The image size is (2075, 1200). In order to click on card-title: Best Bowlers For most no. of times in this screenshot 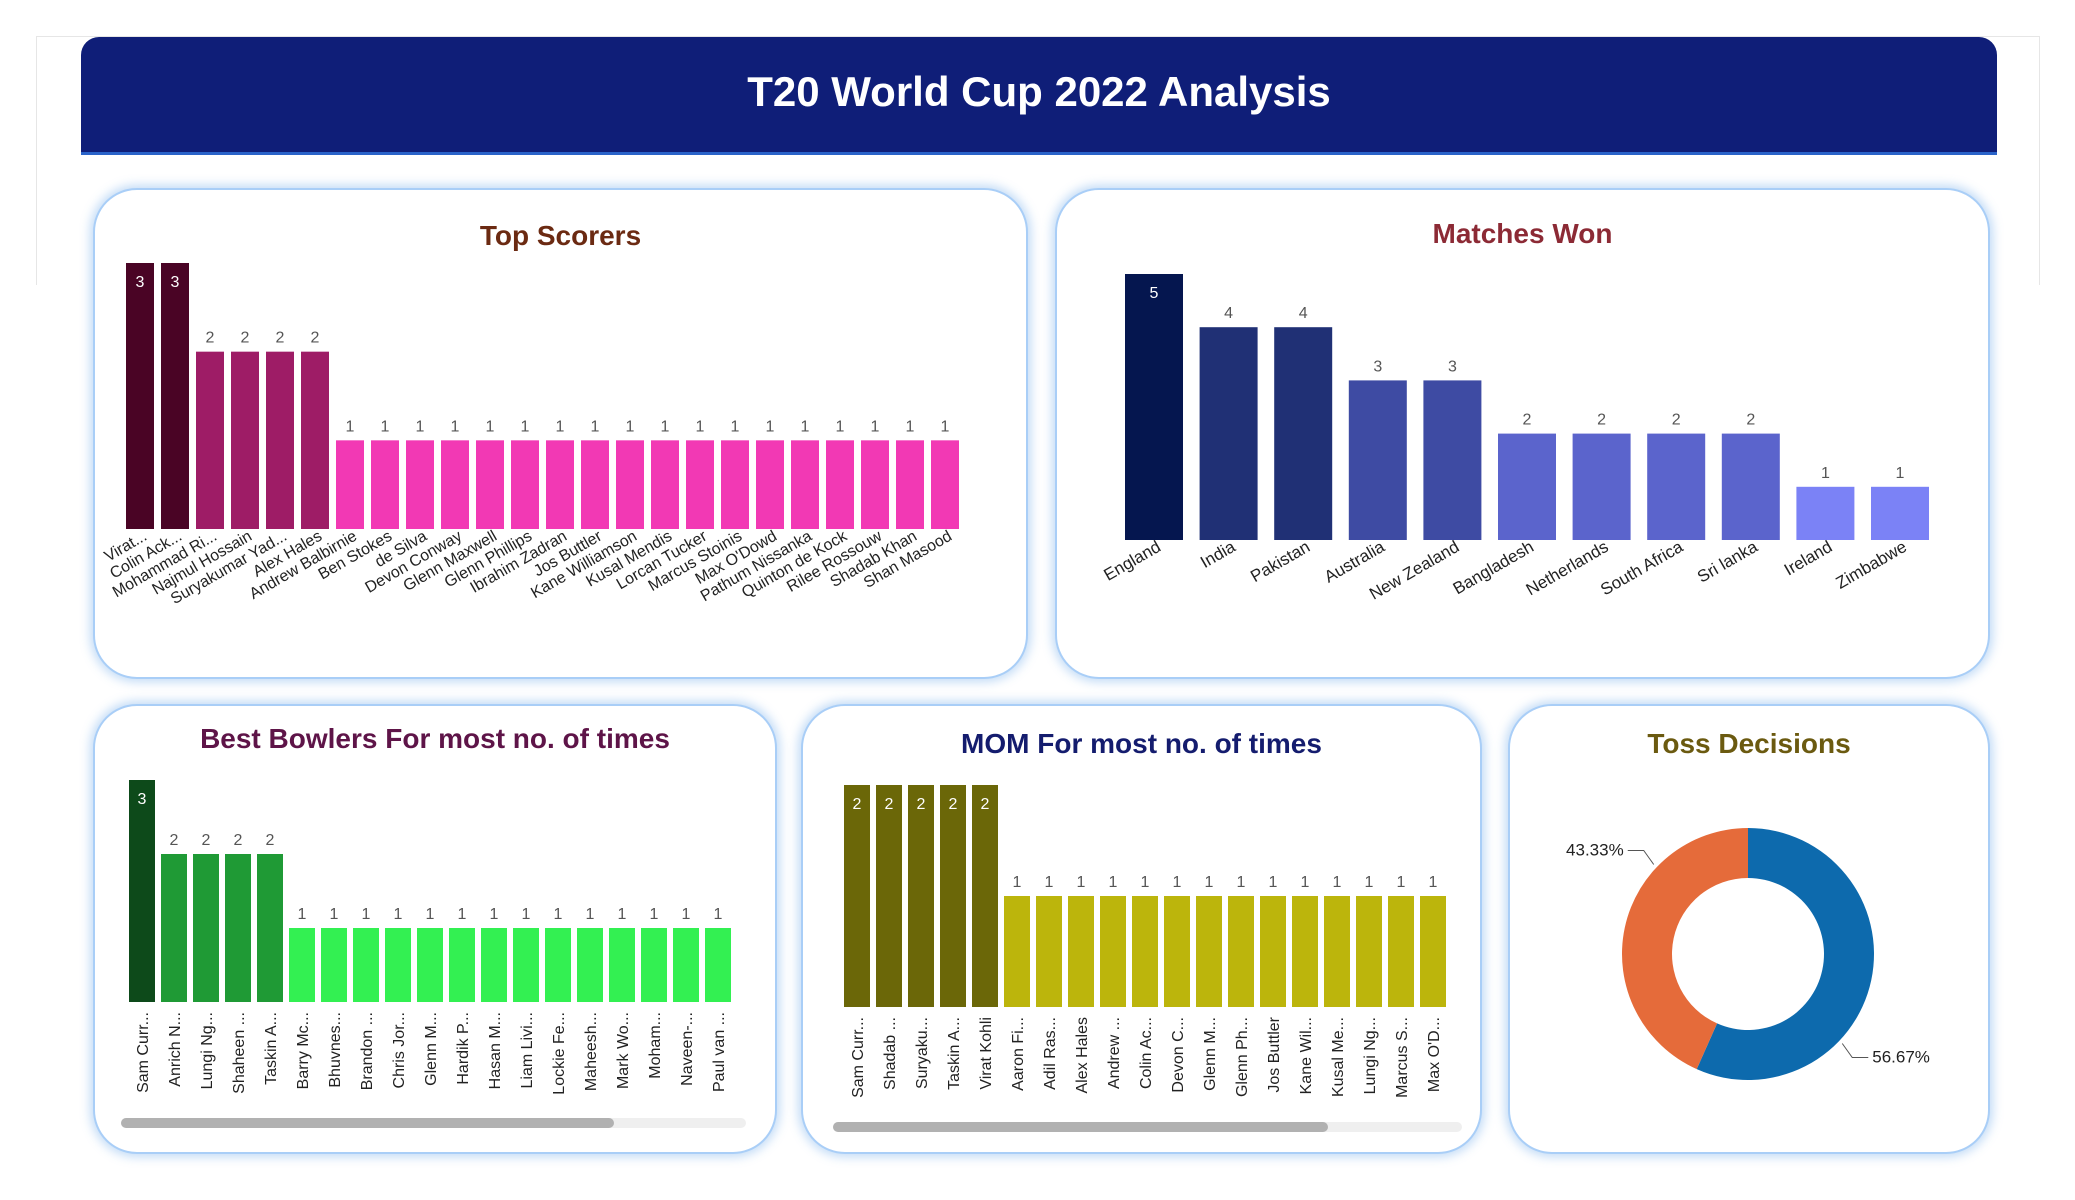, I will do `click(435, 738)`.